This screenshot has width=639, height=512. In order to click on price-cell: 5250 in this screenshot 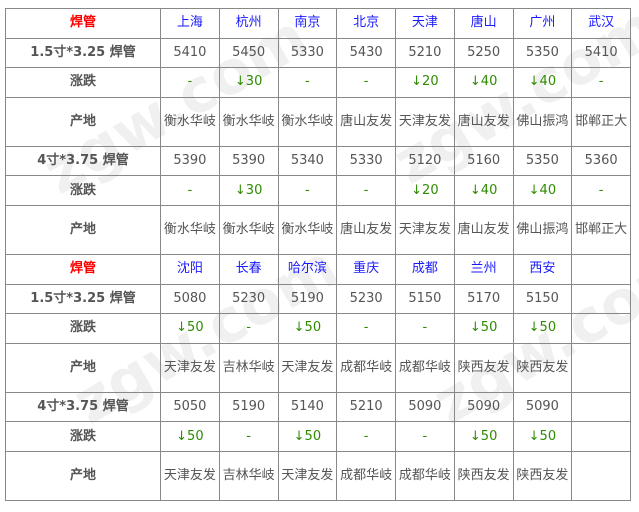, I will do `click(483, 53)`.